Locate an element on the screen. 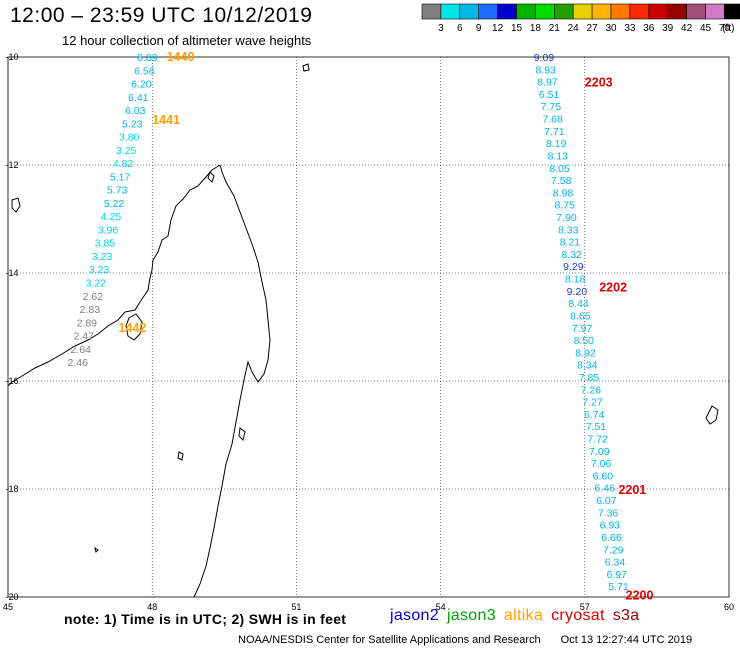 This screenshot has width=740, height=650. wave-height-value: 5.23 is located at coordinates (132, 124).